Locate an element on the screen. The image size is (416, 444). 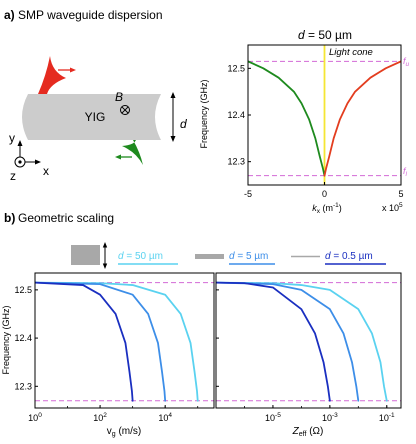
b-field-label: B is located at coordinates (119, 97).